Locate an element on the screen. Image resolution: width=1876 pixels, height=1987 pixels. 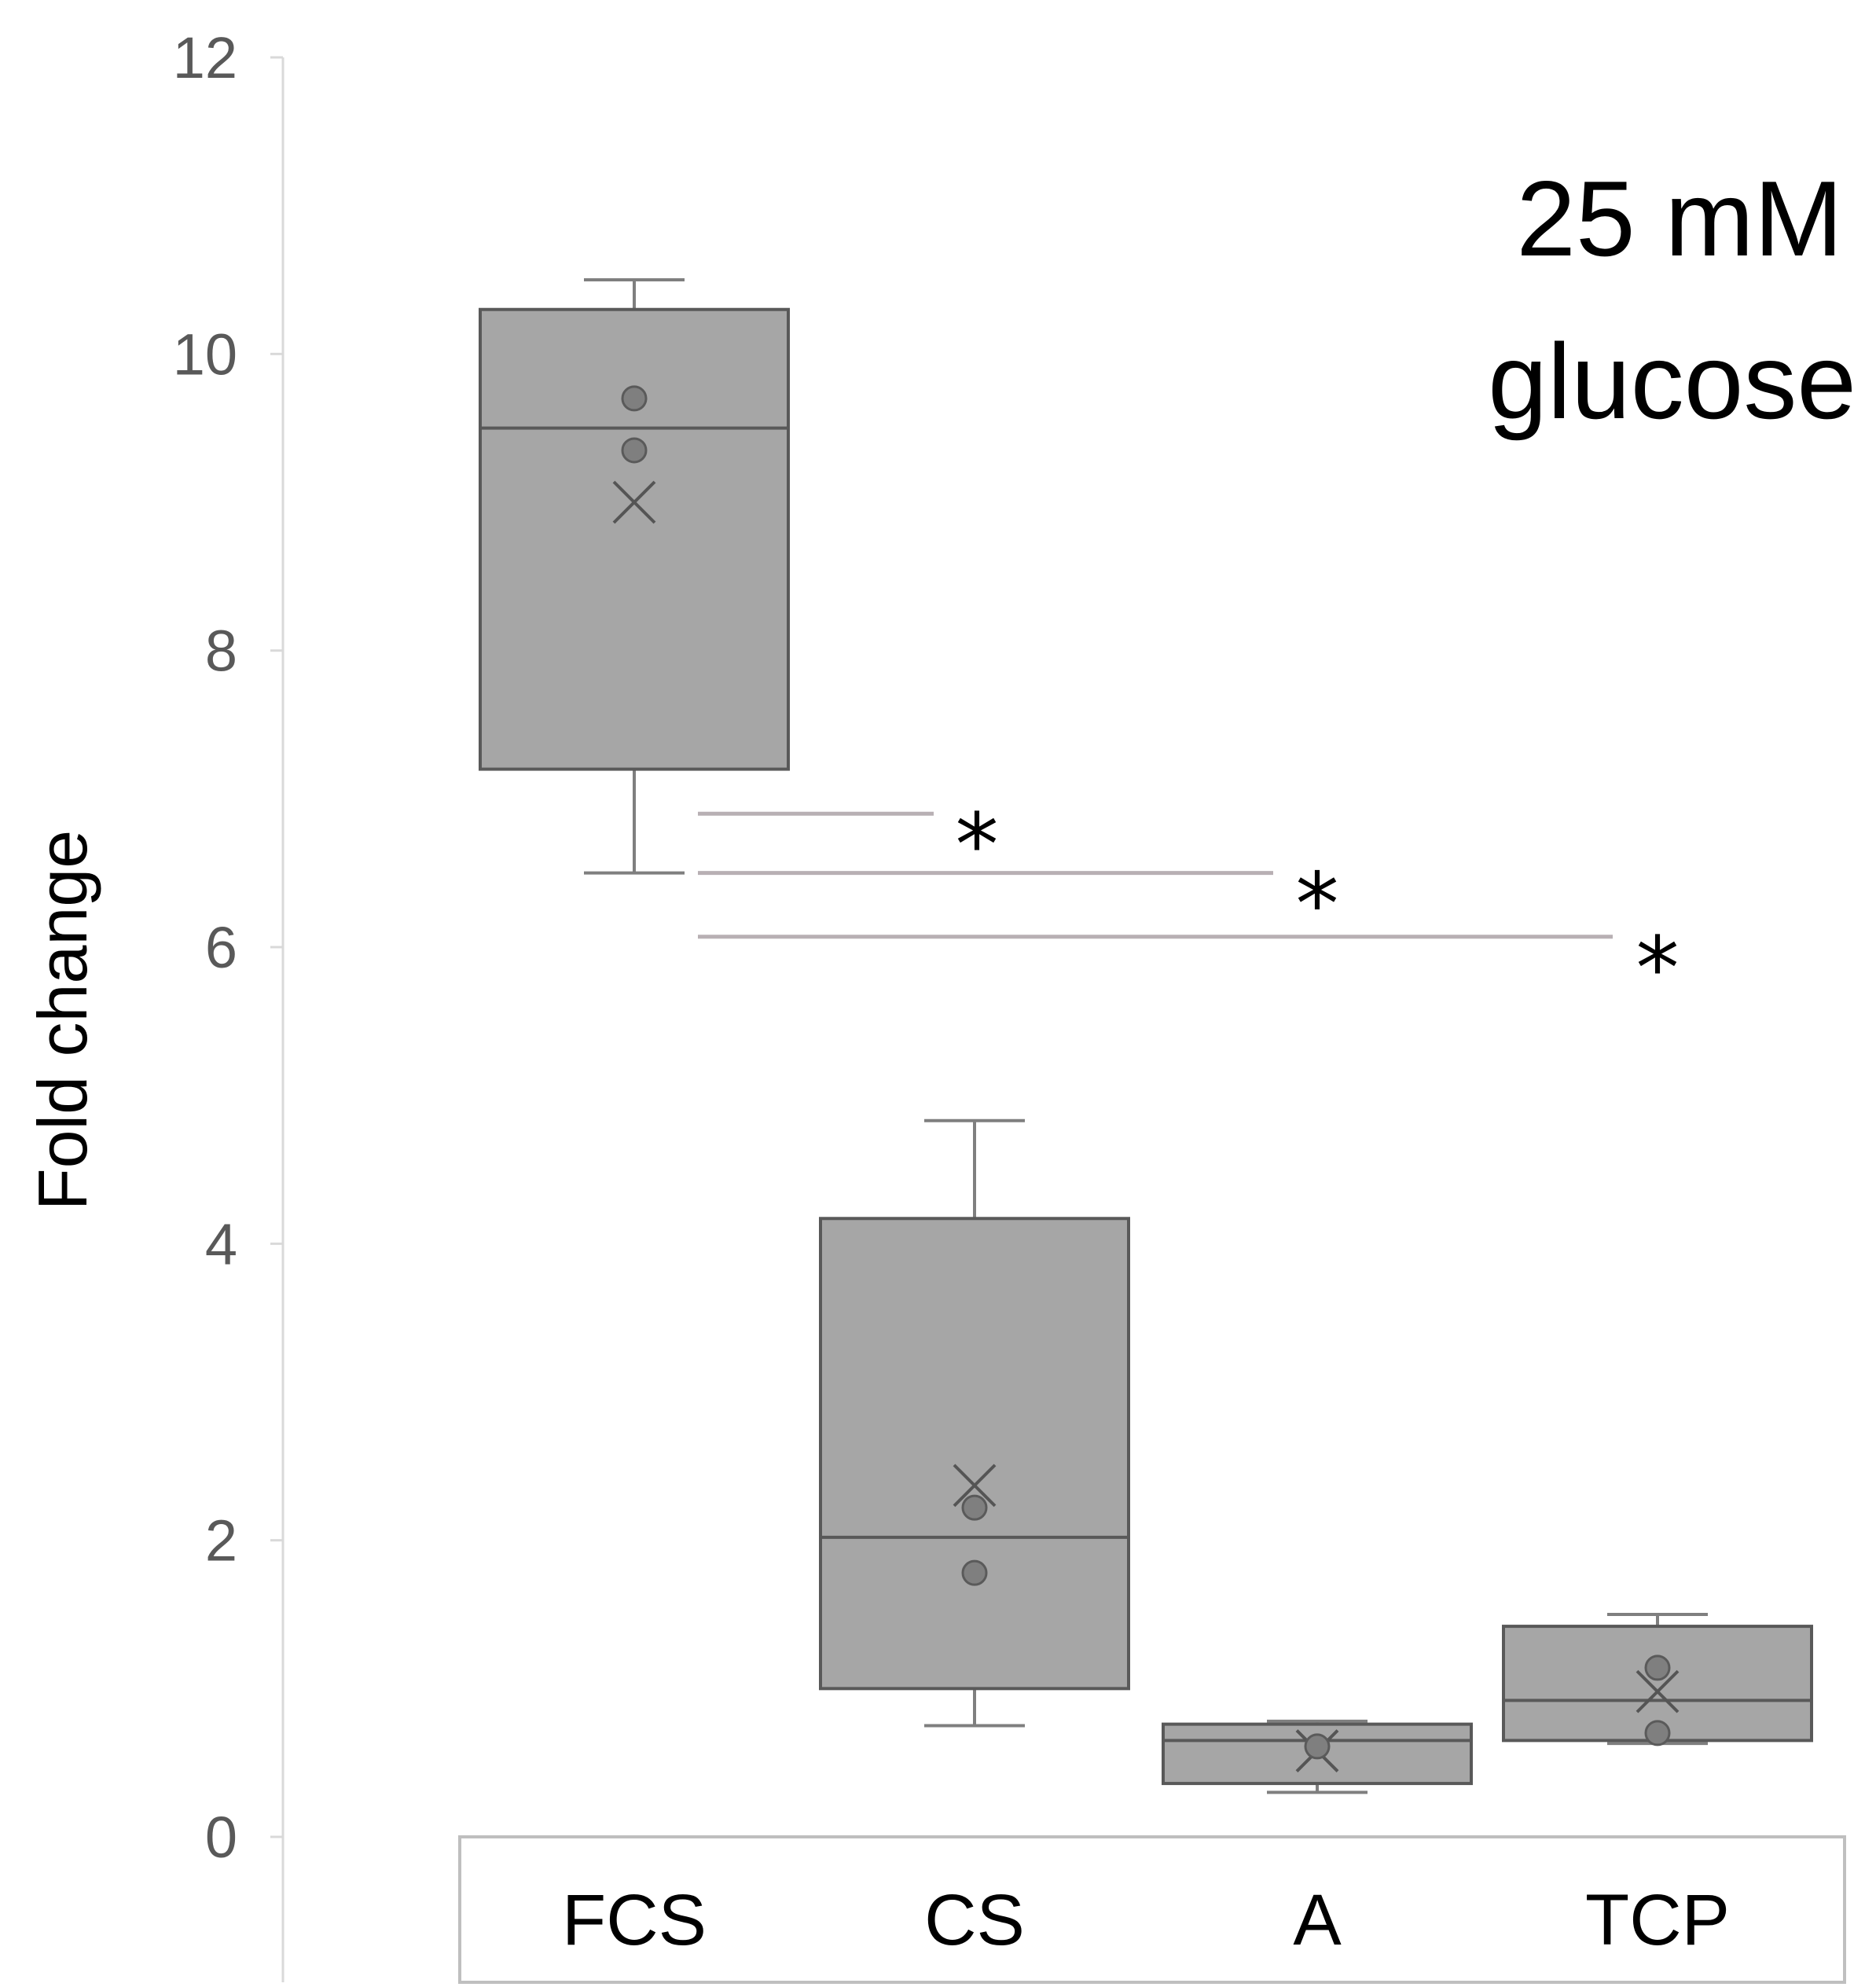
category-label: TCP is located at coordinates (1657, 1920).